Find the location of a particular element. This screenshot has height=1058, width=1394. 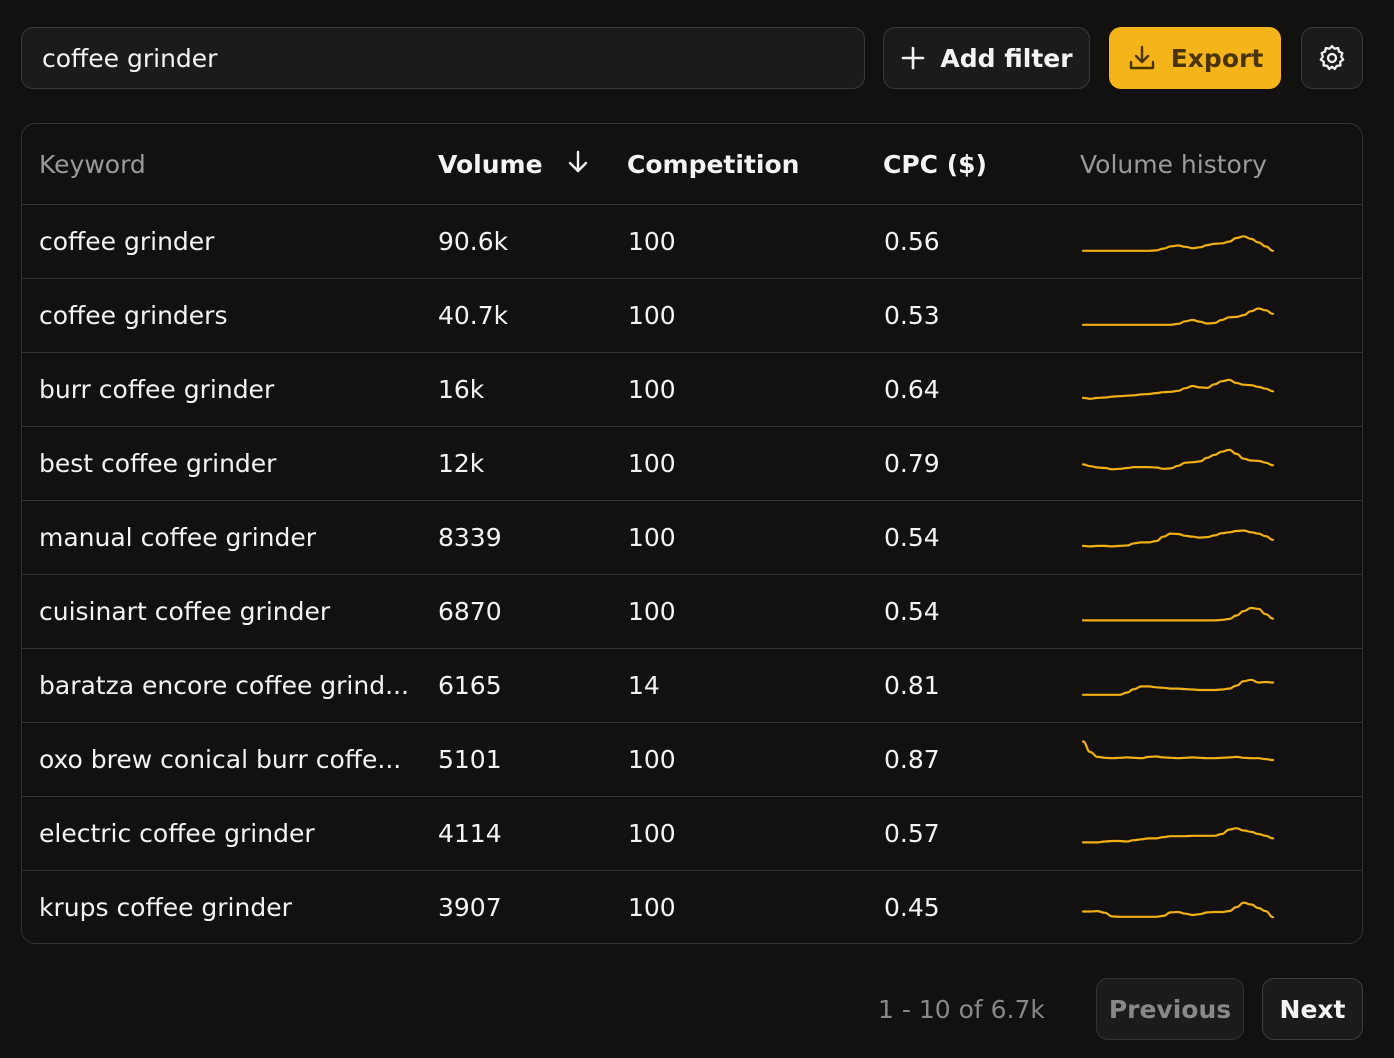

cpc-cell: 0.64 is located at coordinates (912, 389).